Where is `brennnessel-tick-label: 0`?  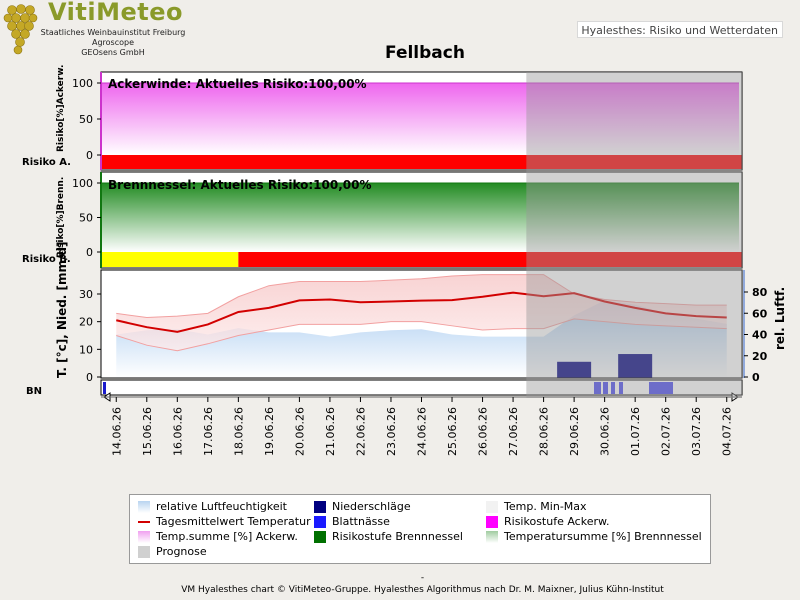 brennnessel-tick-label: 0 is located at coordinates (89, 252).